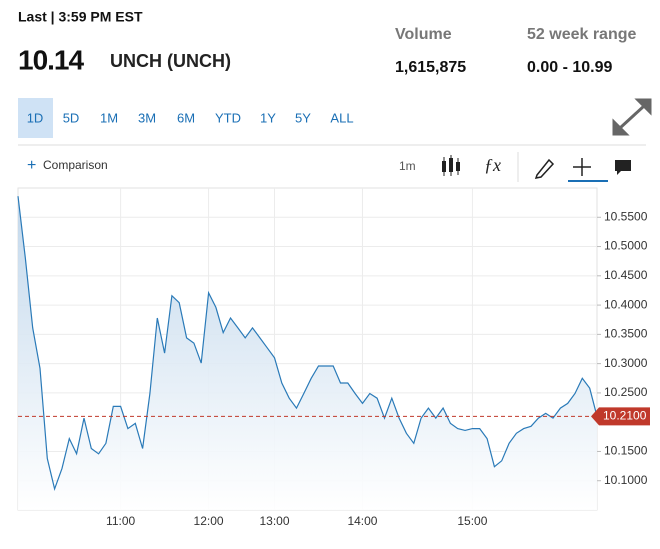 The width and height of the screenshot is (660, 549). Describe the element at coordinates (120, 521) in the screenshot. I see `x-tick-label: 11:00` at that location.